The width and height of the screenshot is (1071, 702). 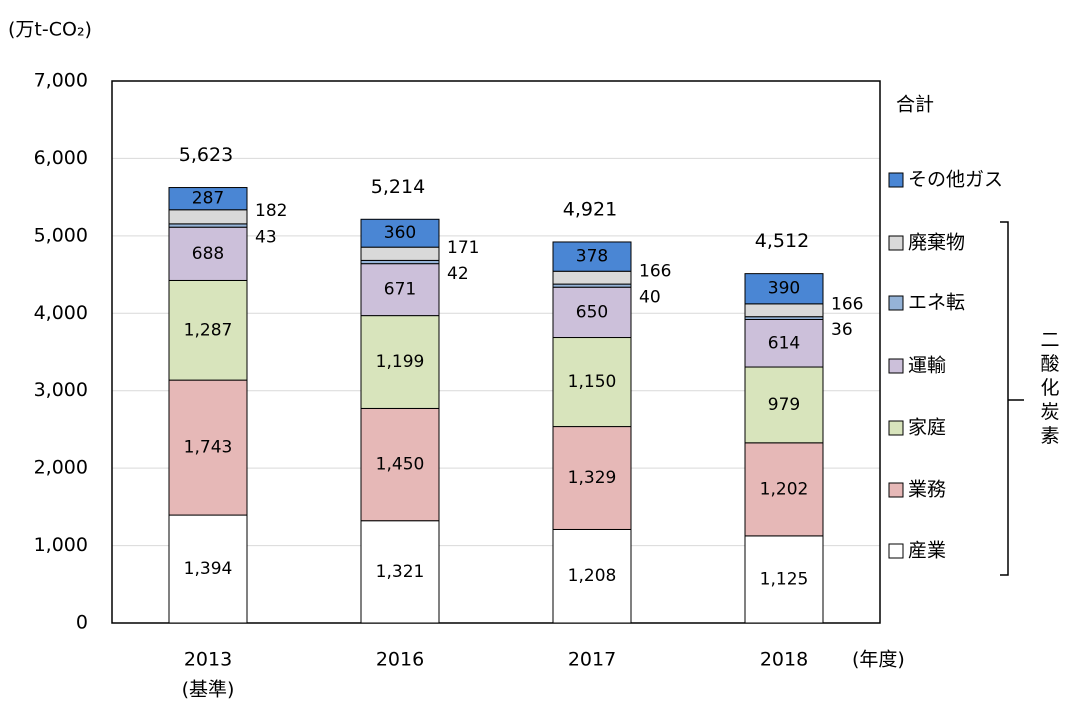 I want to click on y-tick-label: 2,000, so click(x=61, y=468).